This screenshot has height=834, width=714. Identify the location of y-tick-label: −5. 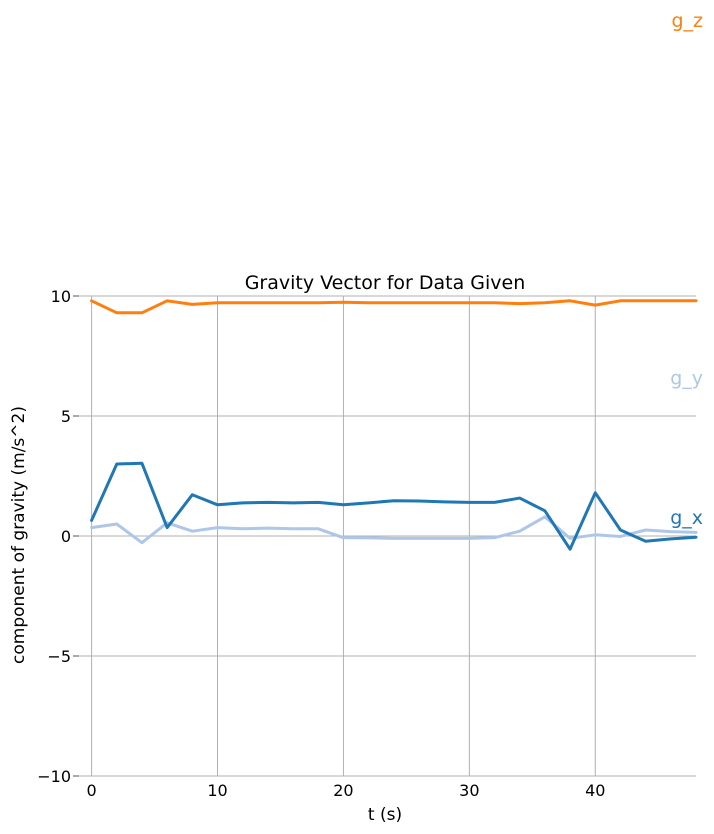
(59, 656).